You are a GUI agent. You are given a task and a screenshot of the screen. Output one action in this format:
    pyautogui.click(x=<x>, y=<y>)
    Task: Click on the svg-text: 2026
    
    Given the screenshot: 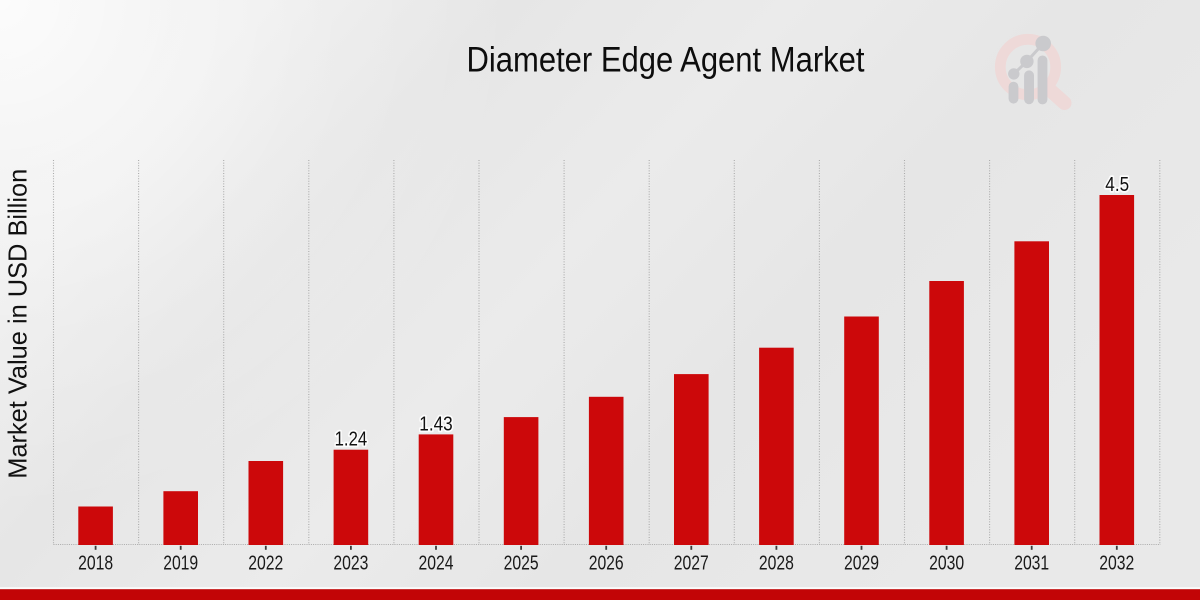 What is the action you would take?
    pyautogui.click(x=606, y=563)
    